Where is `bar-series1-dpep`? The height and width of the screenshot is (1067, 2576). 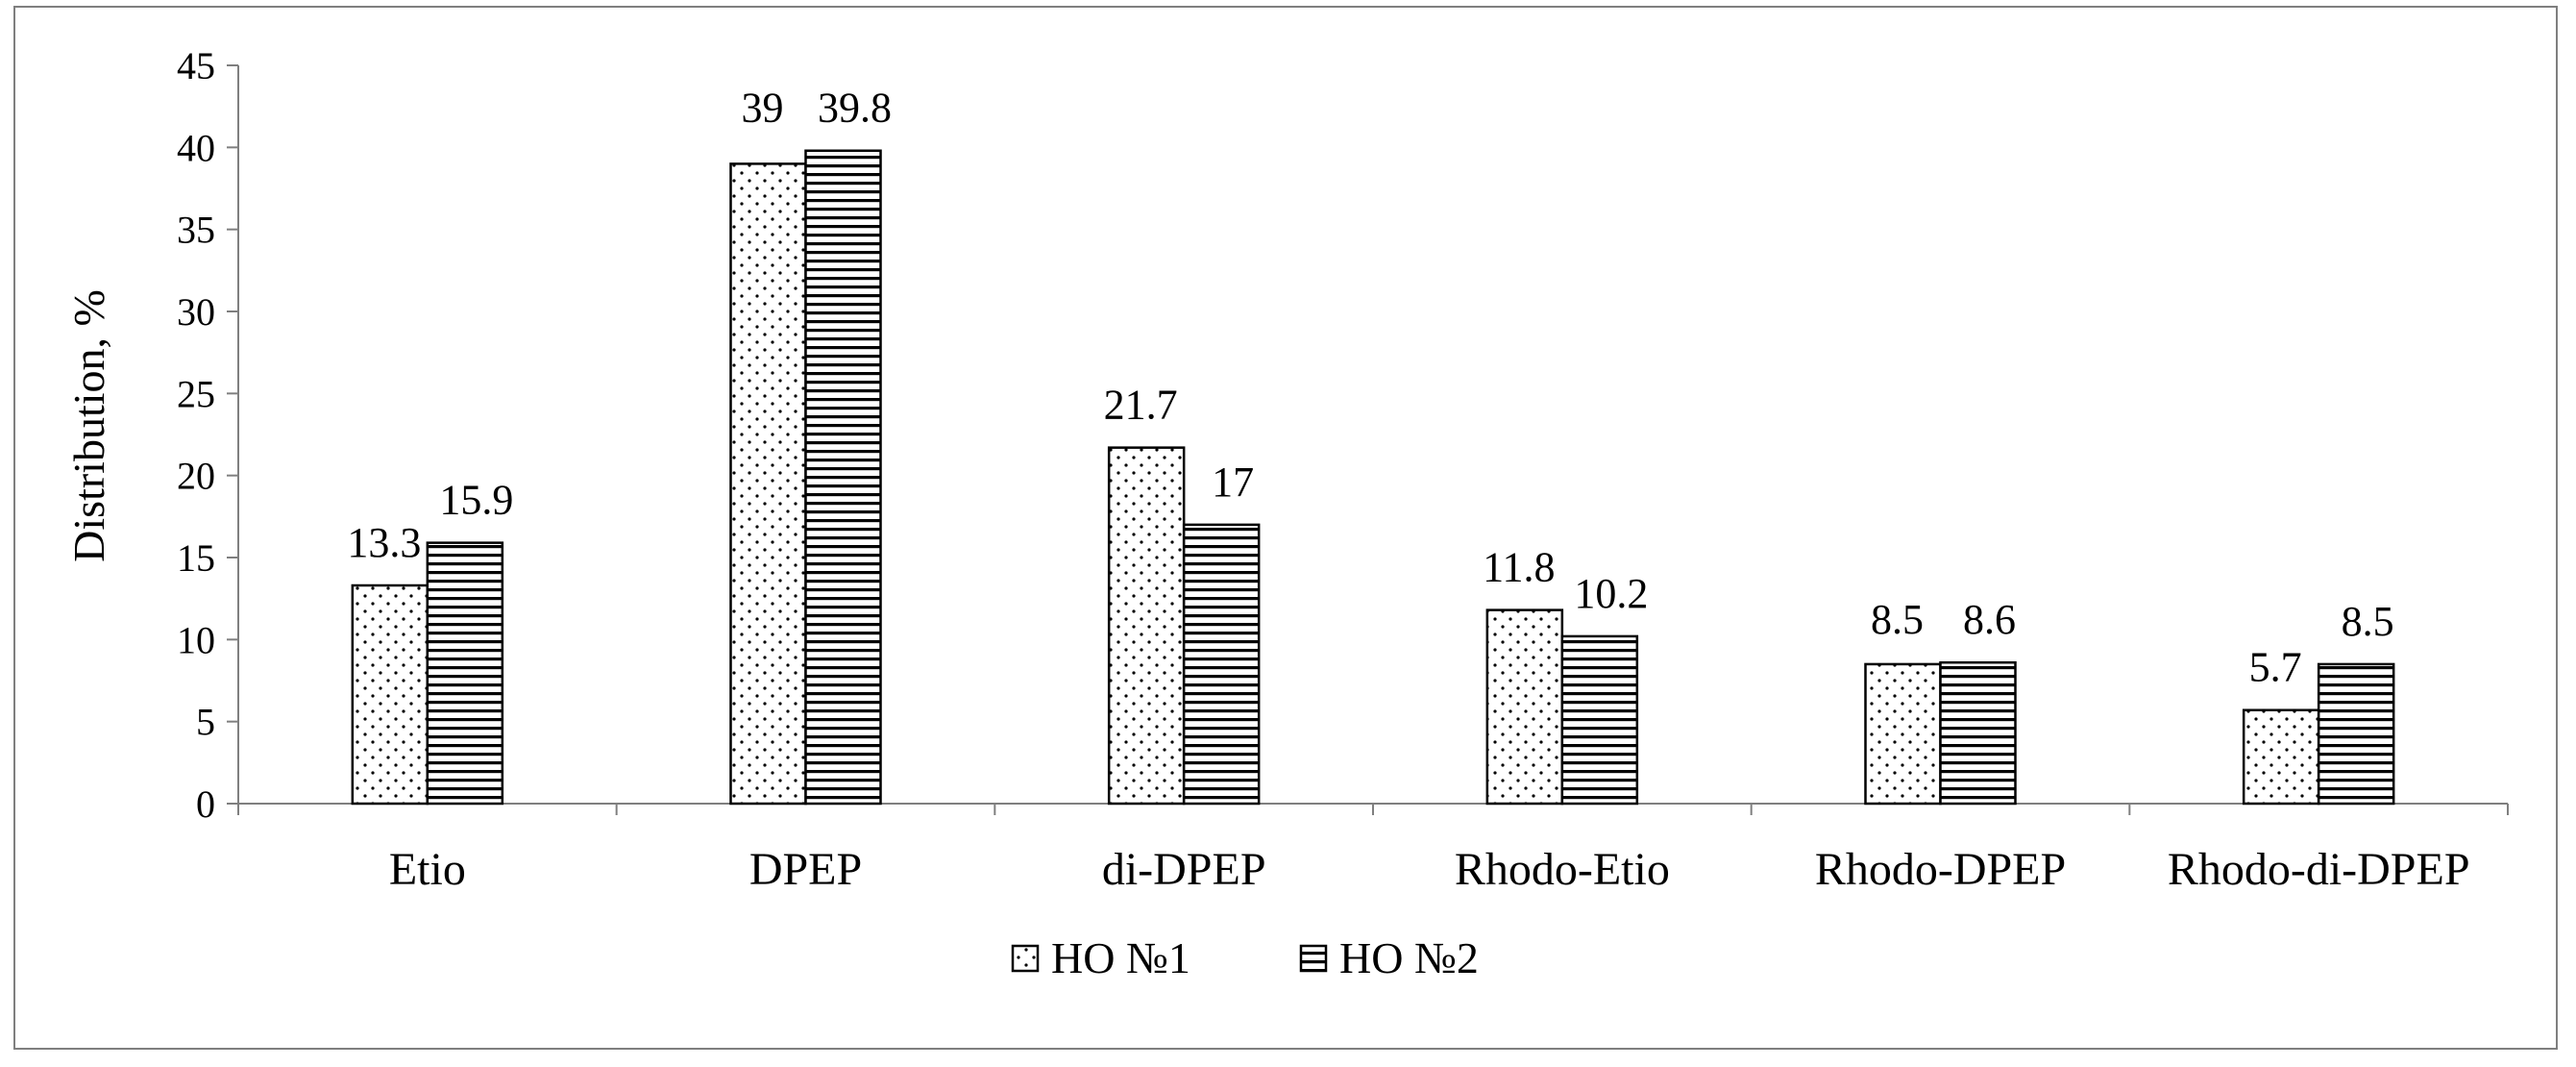 bar-series1-dpep is located at coordinates (768, 484).